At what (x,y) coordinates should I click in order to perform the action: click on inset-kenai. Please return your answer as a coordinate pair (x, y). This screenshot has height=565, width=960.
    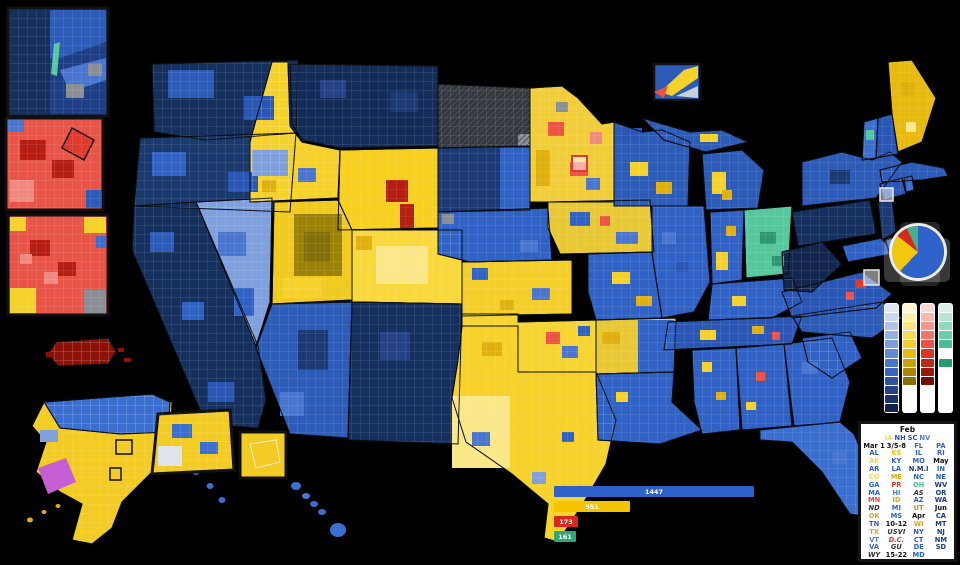
    Looking at the image, I should click on (263, 455).